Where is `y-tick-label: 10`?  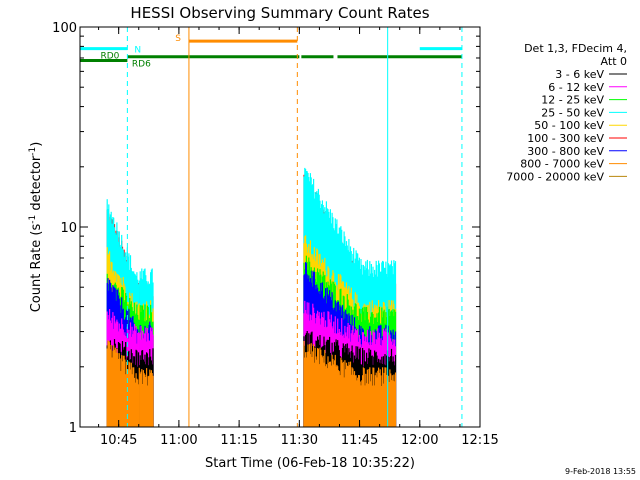 y-tick-label: 10 is located at coordinates (68, 228).